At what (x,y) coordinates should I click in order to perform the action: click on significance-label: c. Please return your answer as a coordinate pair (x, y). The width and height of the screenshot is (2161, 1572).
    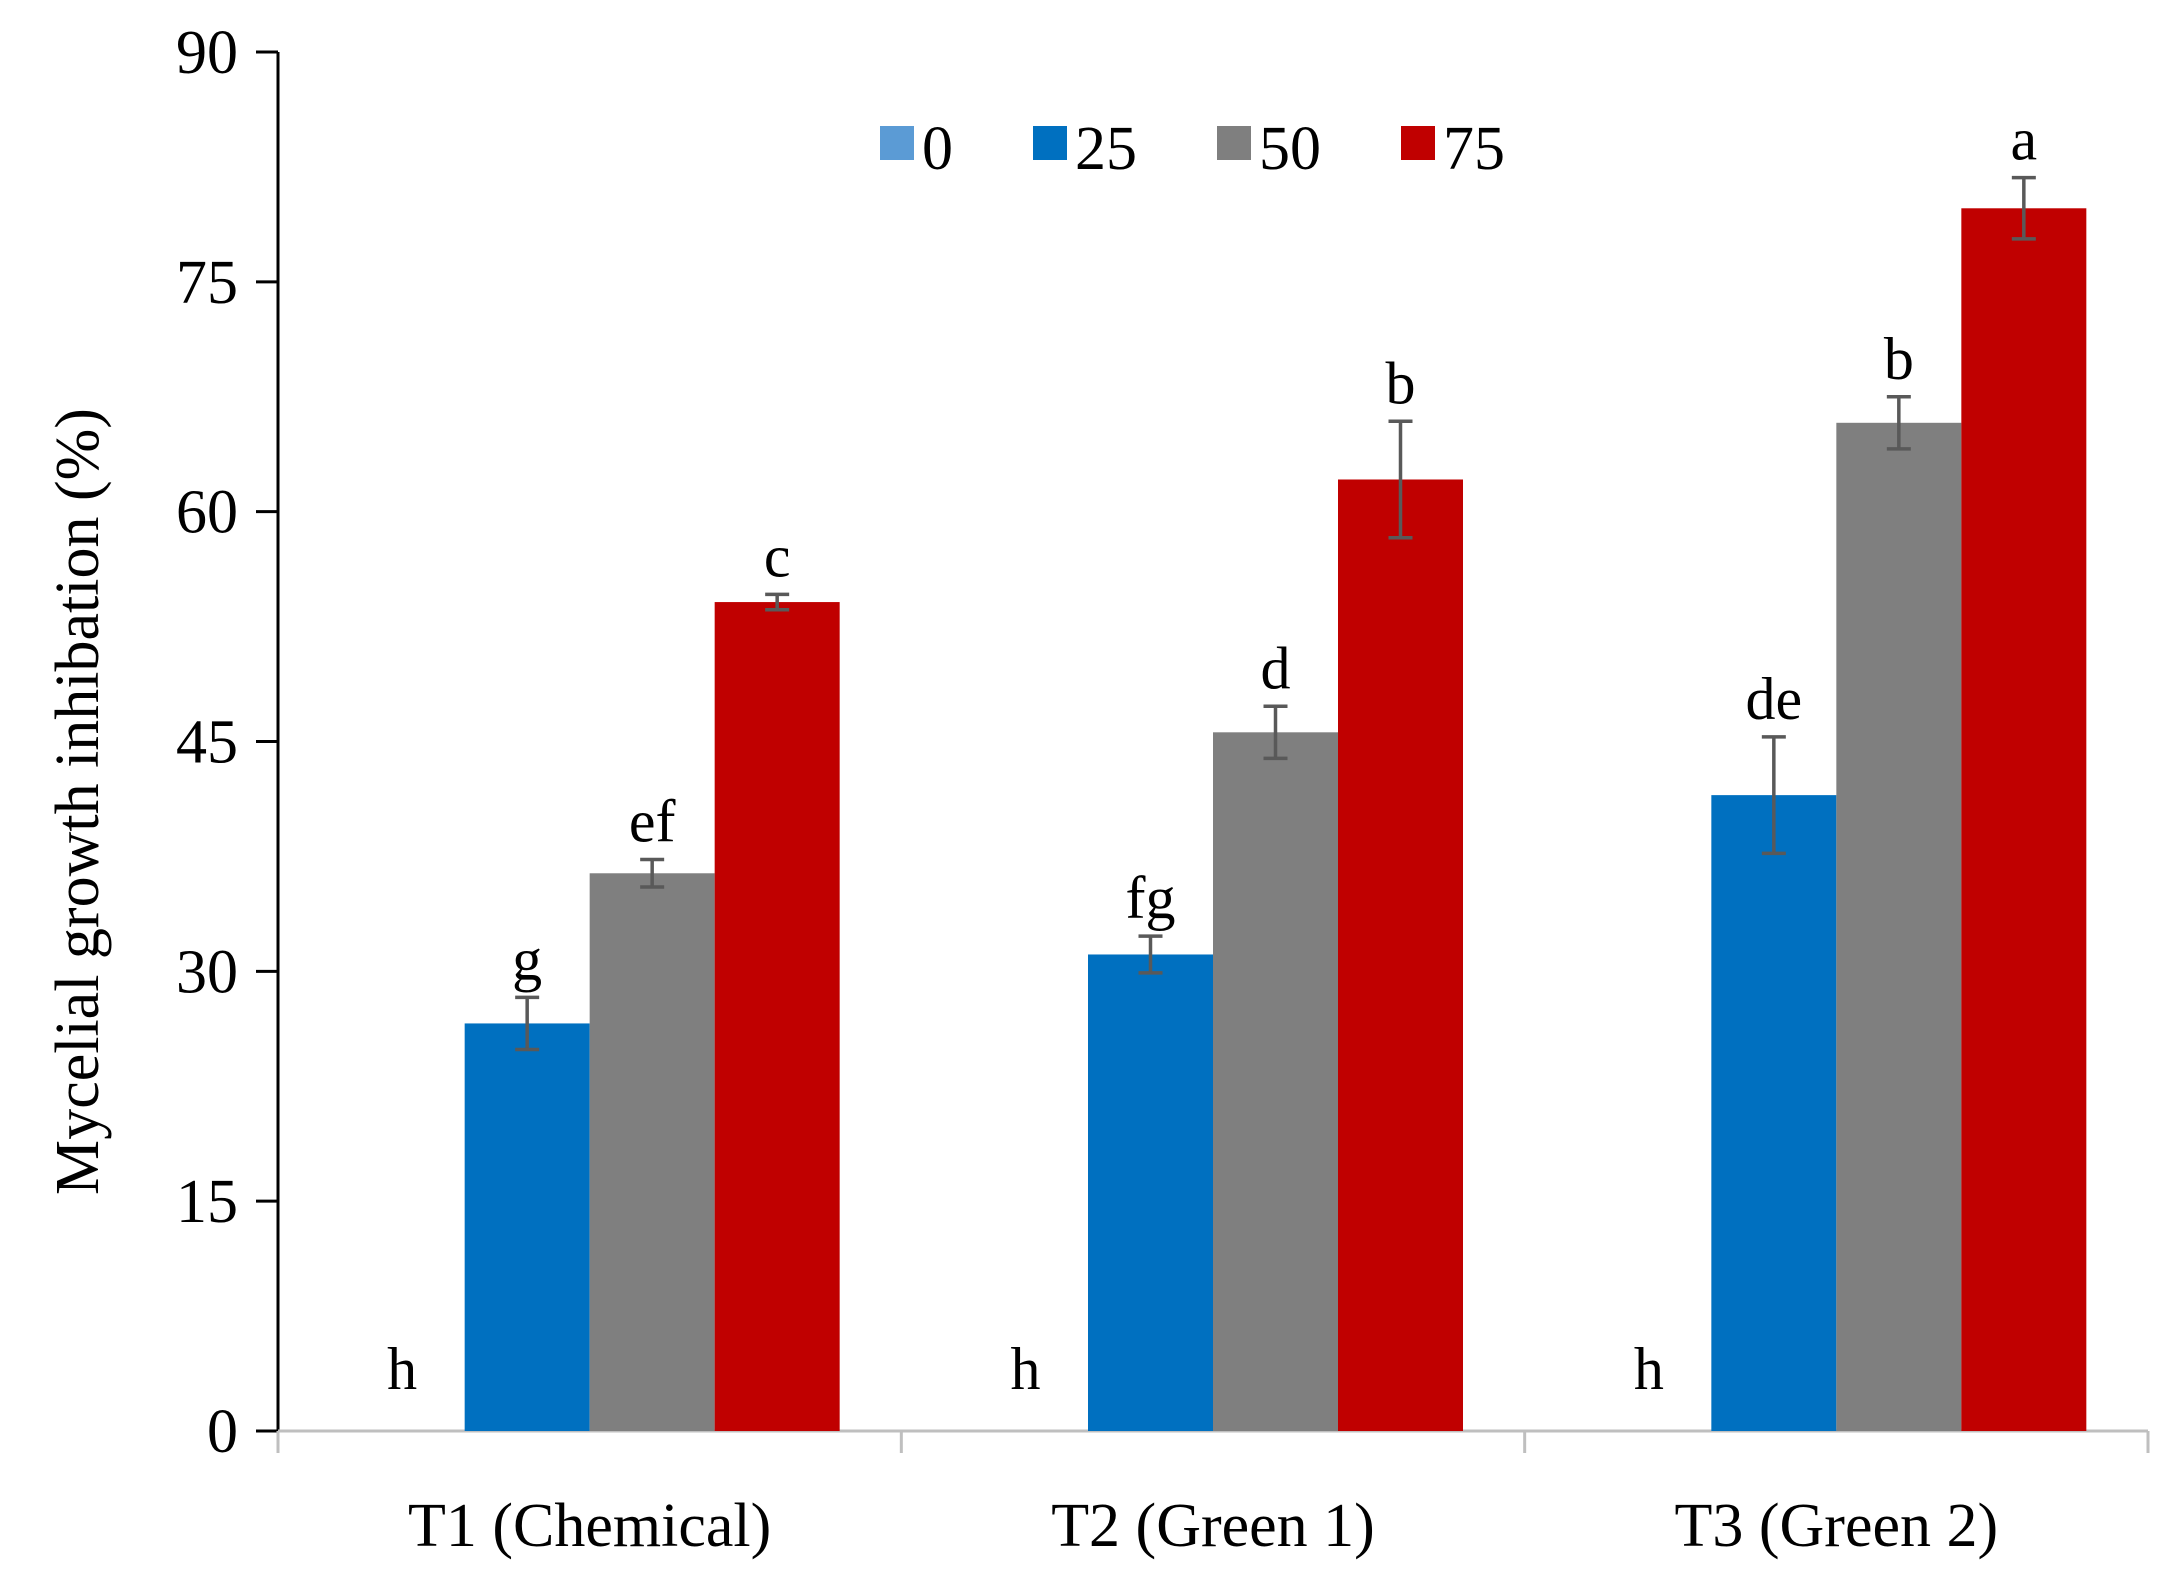
    Looking at the image, I should click on (777, 556).